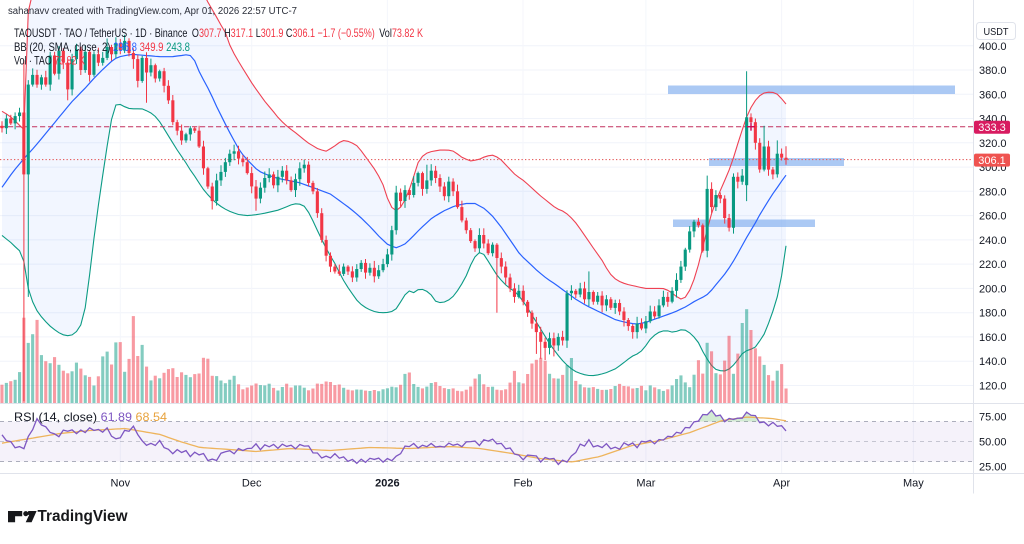 This screenshot has width=1024, height=544. Describe the element at coordinates (993, 443) in the screenshot. I see `svg-text: 50.00` at that location.